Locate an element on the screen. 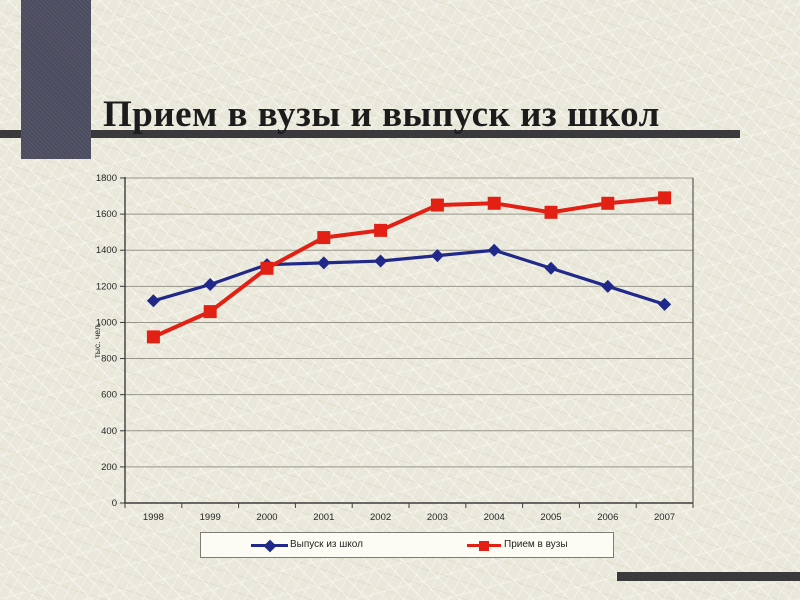 This screenshot has height=600, width=800. legend-line-sample-school is located at coordinates (269, 545).